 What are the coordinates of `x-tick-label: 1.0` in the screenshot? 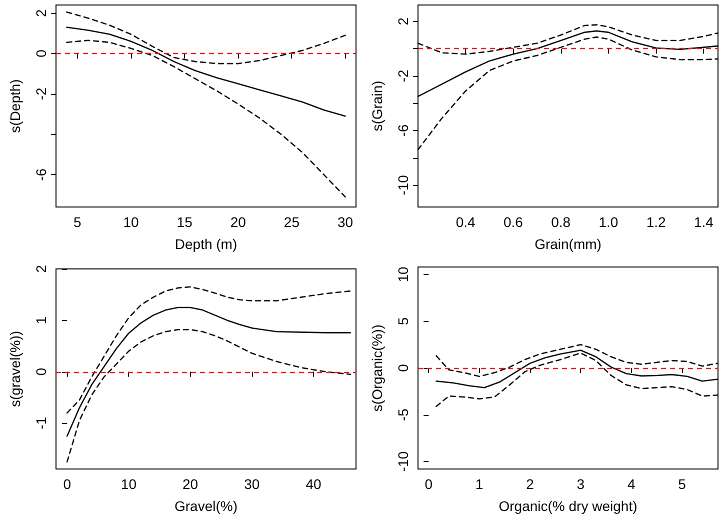 It's located at (608, 222).